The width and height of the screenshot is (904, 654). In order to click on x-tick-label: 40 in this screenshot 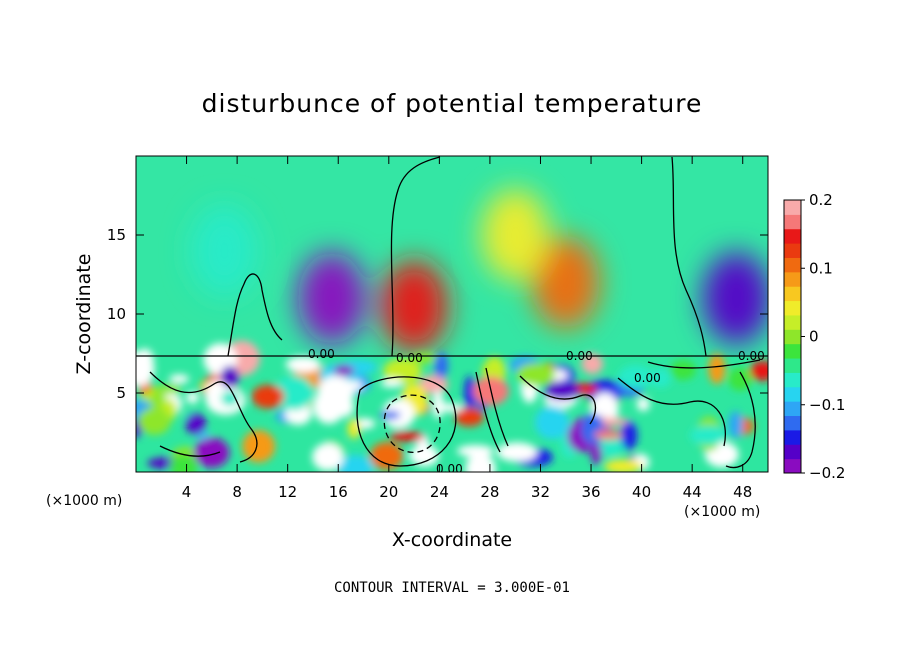, I will do `click(641, 492)`.